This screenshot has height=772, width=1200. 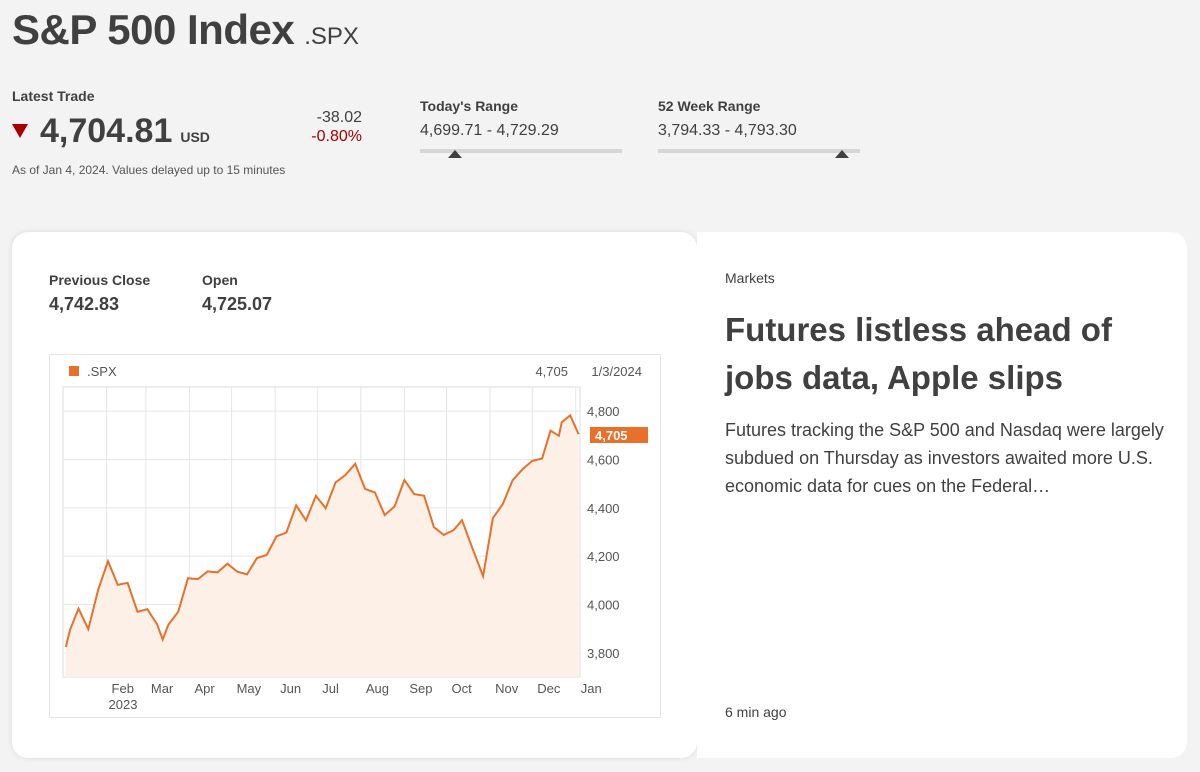 I want to click on x-tick-label: Nov, so click(x=507, y=688).